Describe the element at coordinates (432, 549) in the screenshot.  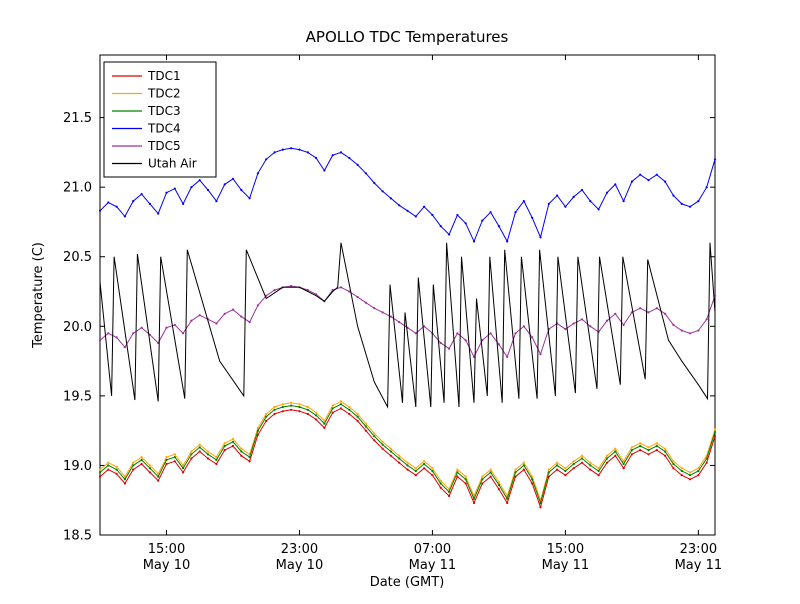
I see `x-tick-label-time: 07:00` at that location.